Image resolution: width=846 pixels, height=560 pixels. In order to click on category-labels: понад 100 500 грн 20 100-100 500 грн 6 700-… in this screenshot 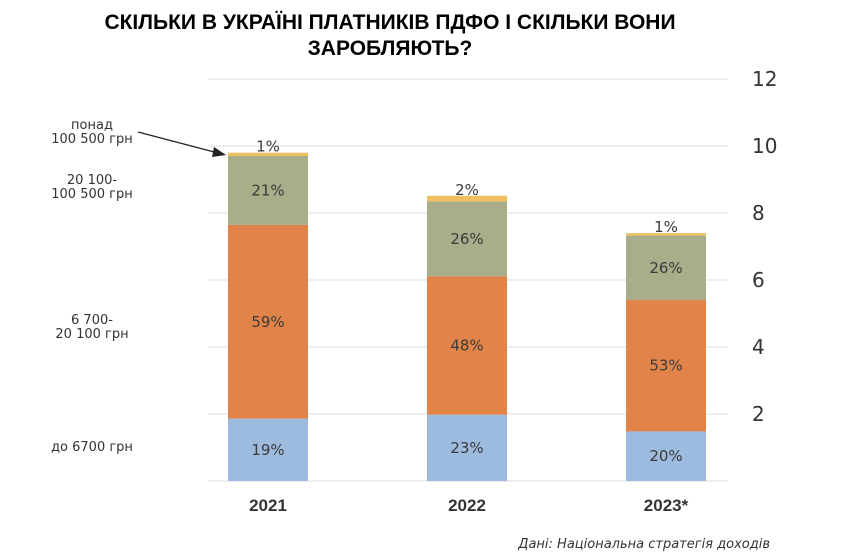, I will do `click(92, 286)`.